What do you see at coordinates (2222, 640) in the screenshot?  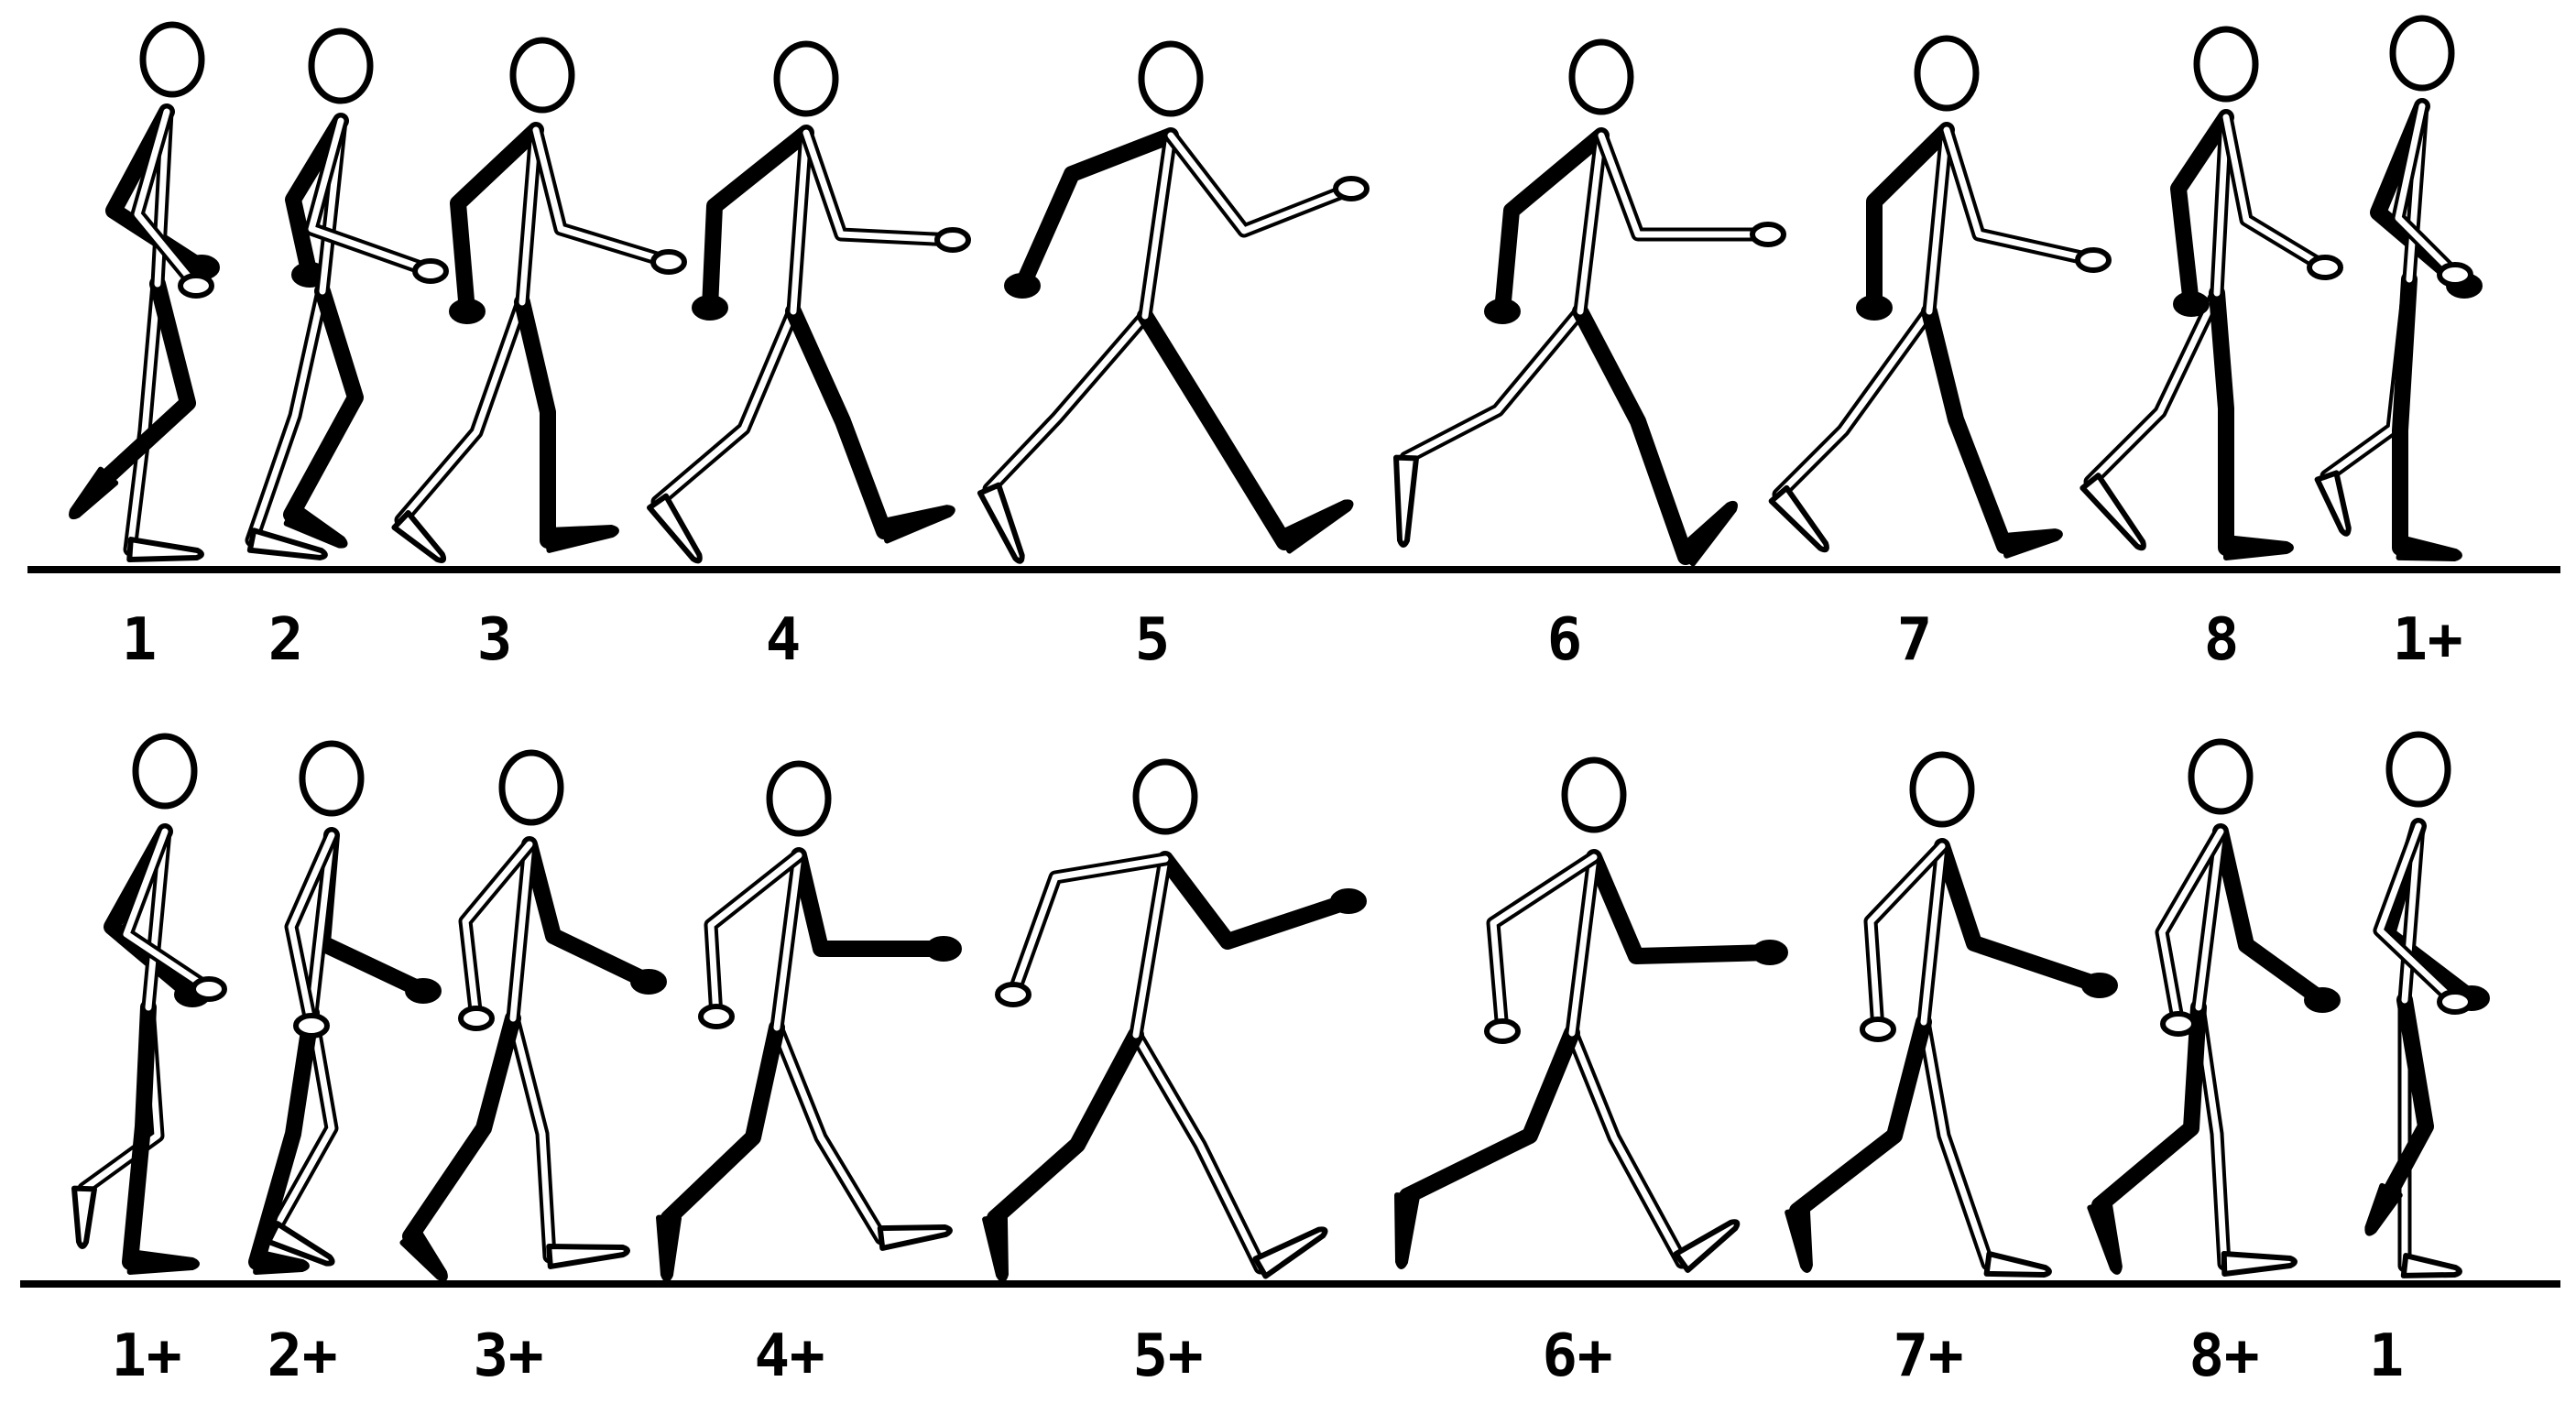 I see `frame-label: 8` at bounding box center [2222, 640].